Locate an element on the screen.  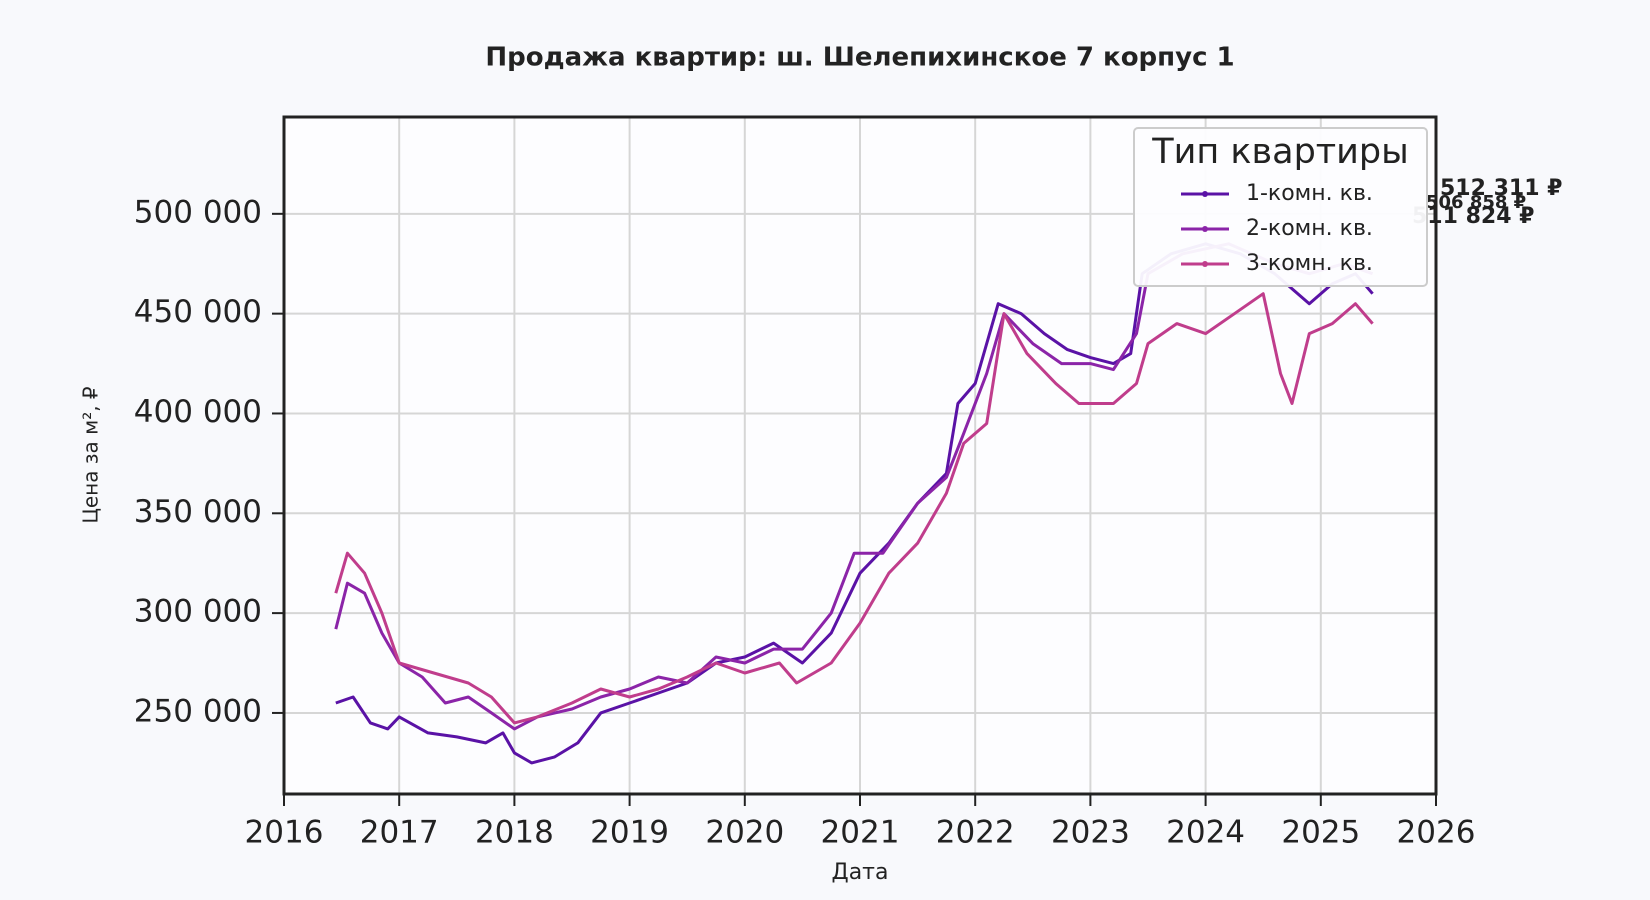
x-tick-label: 2021 is located at coordinates (860, 833).